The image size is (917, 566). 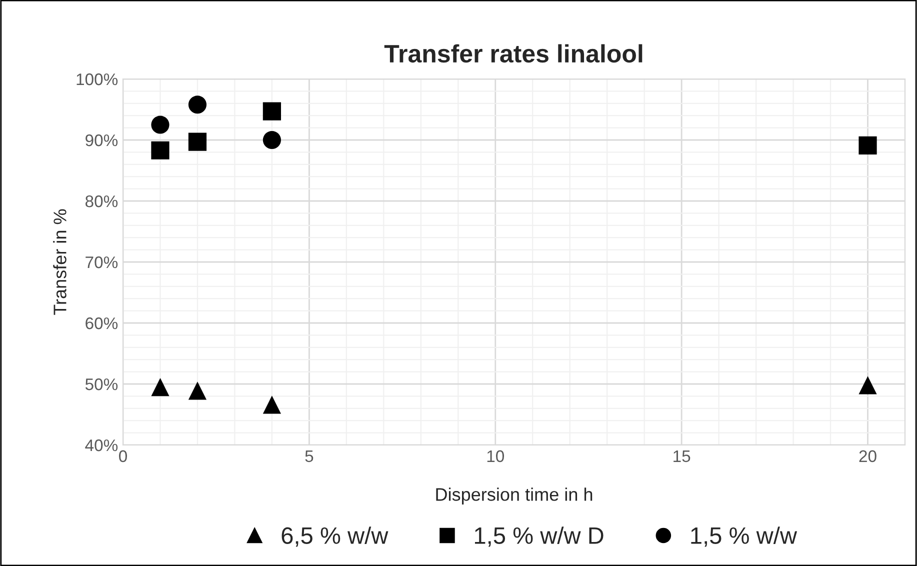 I want to click on x-tick-label: 10, so click(x=495, y=456).